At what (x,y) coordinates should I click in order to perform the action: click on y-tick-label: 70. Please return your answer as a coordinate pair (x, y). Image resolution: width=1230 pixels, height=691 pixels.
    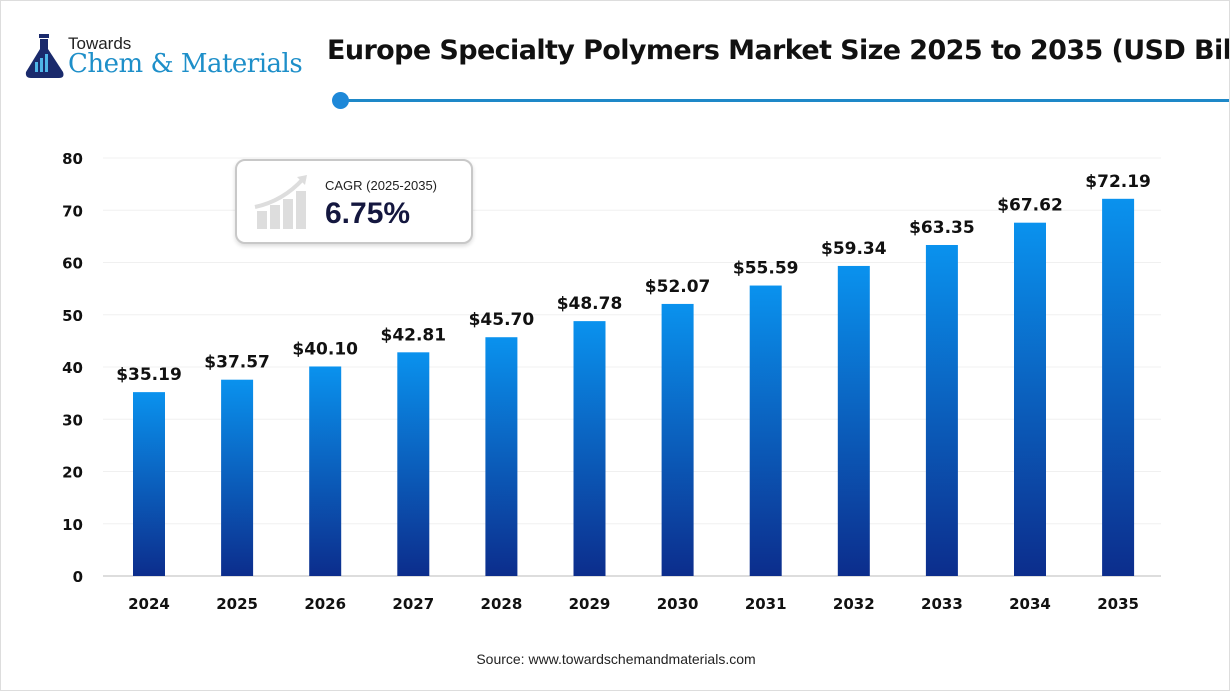
    Looking at the image, I should click on (72, 211).